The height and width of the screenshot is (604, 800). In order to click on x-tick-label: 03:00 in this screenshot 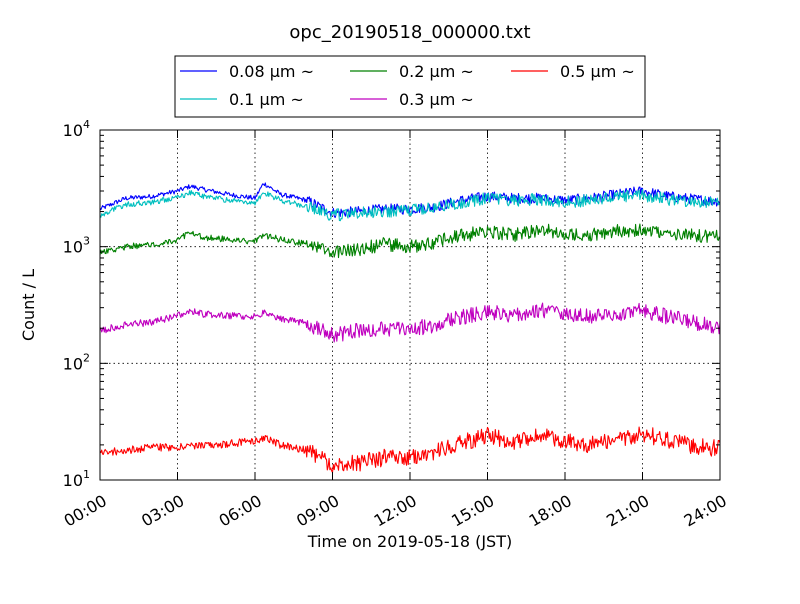, I will do `click(162, 511)`.